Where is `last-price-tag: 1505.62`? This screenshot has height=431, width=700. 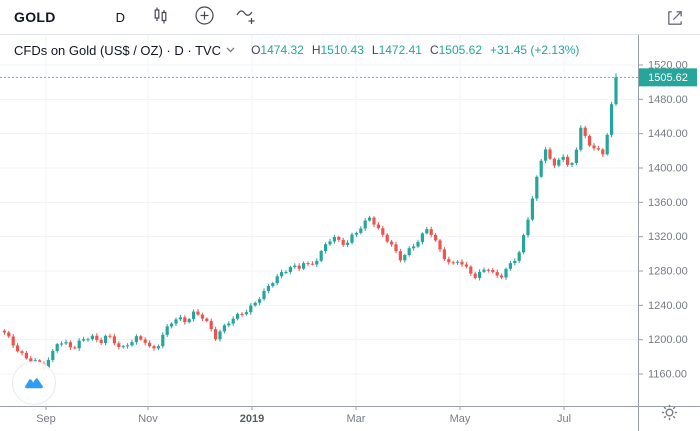 last-price-tag: 1505.62 is located at coordinates (668, 77).